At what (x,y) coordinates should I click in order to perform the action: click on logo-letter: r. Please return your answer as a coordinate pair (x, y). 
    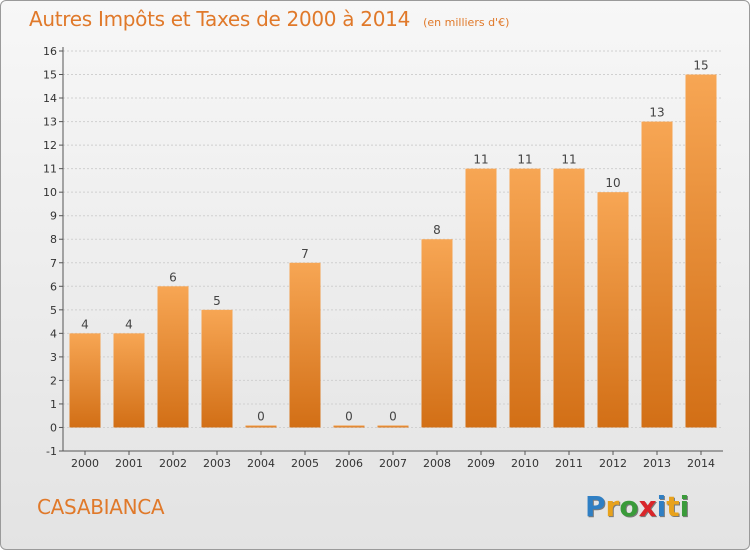
    Looking at the image, I should click on (612, 506).